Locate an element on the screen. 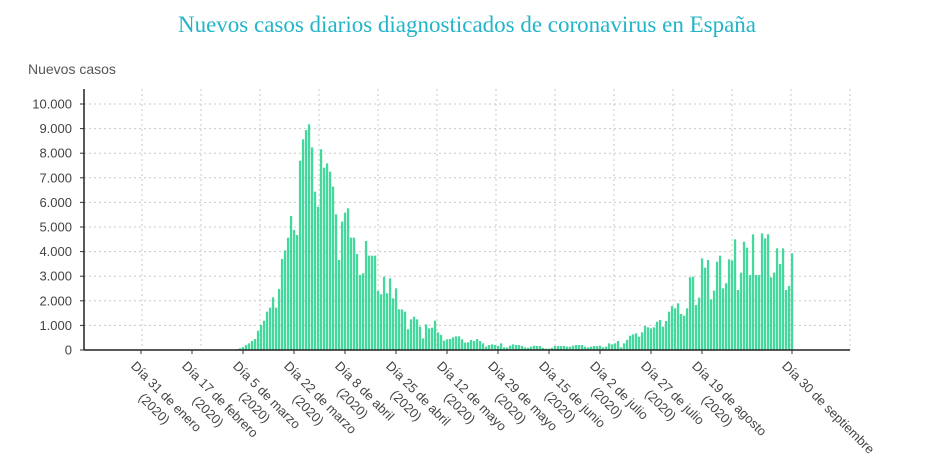 The height and width of the screenshot is (470, 940). y-tick-label: 1.000 is located at coordinates (55, 325).